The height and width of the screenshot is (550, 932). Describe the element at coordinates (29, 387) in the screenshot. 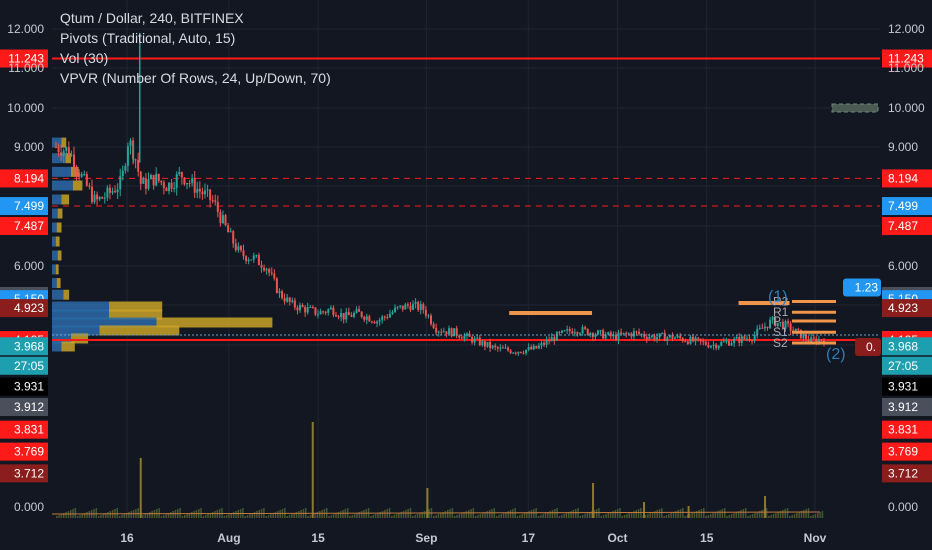

I see `price-tag-label: 3.931` at that location.